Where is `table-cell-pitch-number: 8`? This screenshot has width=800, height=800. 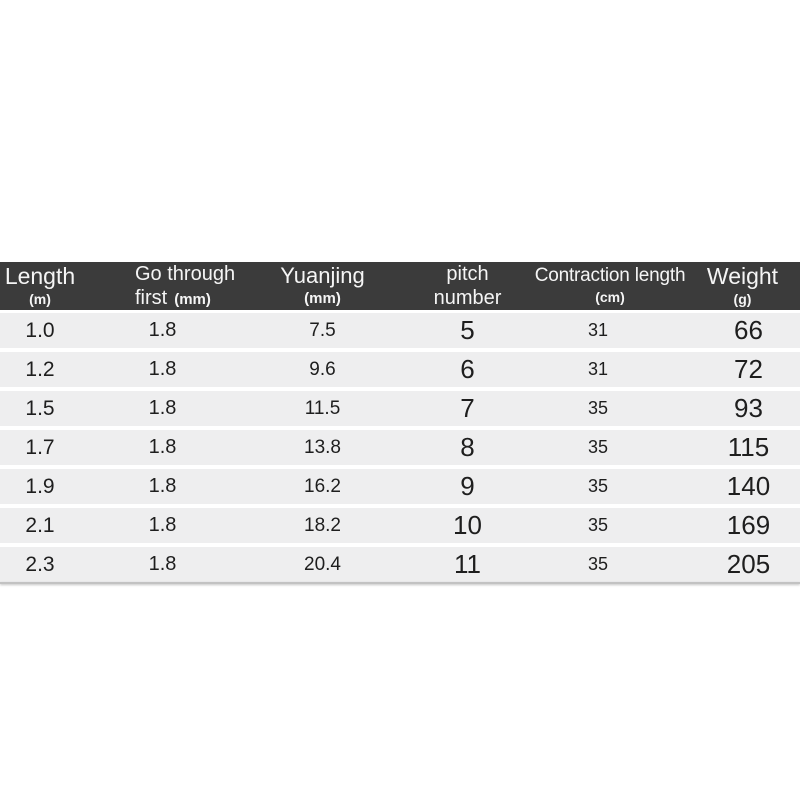
table-cell-pitch-number: 8 is located at coordinates (467, 447).